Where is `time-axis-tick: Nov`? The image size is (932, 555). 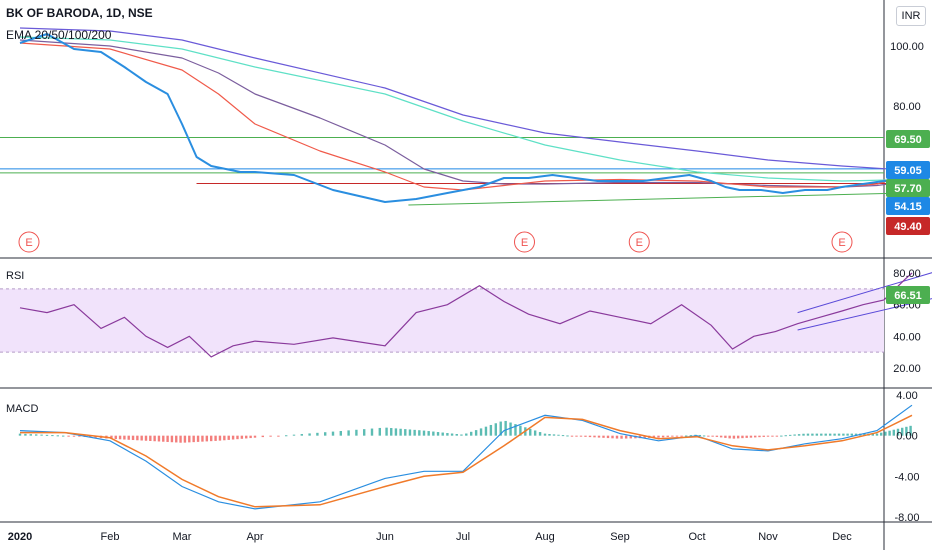 time-axis-tick: Nov is located at coordinates (768, 537).